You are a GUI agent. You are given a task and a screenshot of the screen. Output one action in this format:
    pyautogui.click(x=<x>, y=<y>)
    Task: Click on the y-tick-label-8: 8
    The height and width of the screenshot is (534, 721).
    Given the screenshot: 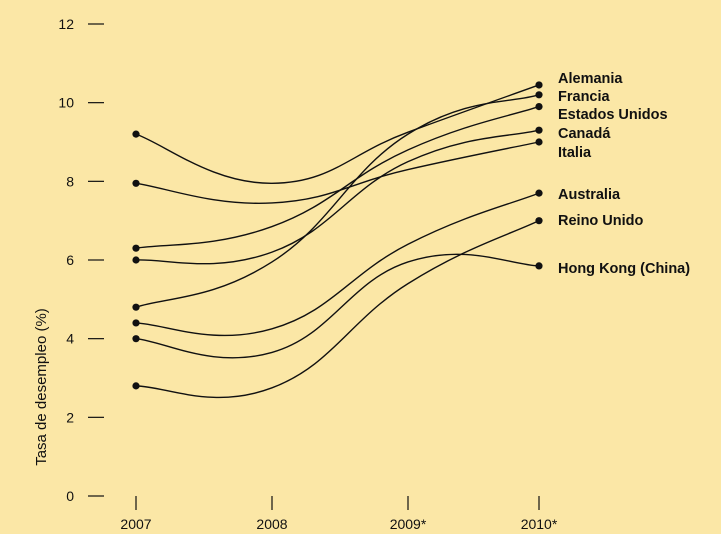 What is the action you would take?
    pyautogui.click(x=70, y=181)
    